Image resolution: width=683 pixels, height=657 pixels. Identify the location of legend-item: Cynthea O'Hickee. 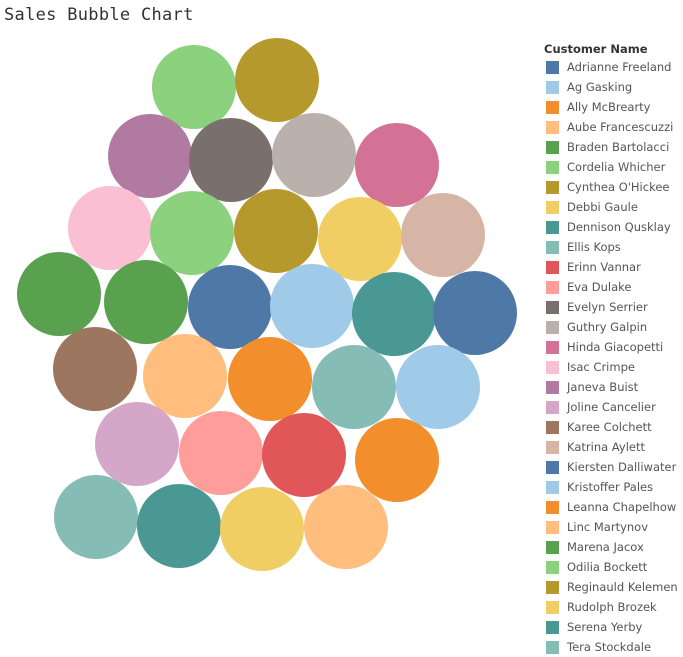
(613, 187).